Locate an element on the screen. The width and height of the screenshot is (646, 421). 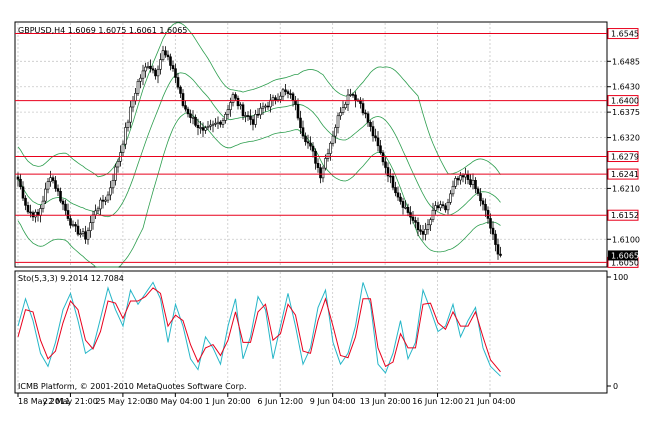
level-label: 1.6152 is located at coordinates (625, 215).